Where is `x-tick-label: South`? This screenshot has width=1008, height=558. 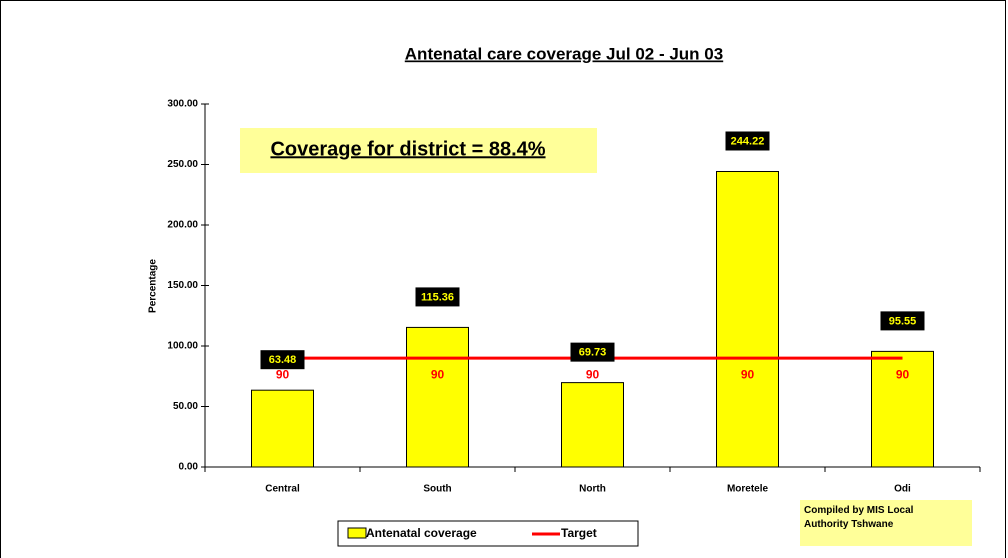 x-tick-label: South is located at coordinates (437, 489).